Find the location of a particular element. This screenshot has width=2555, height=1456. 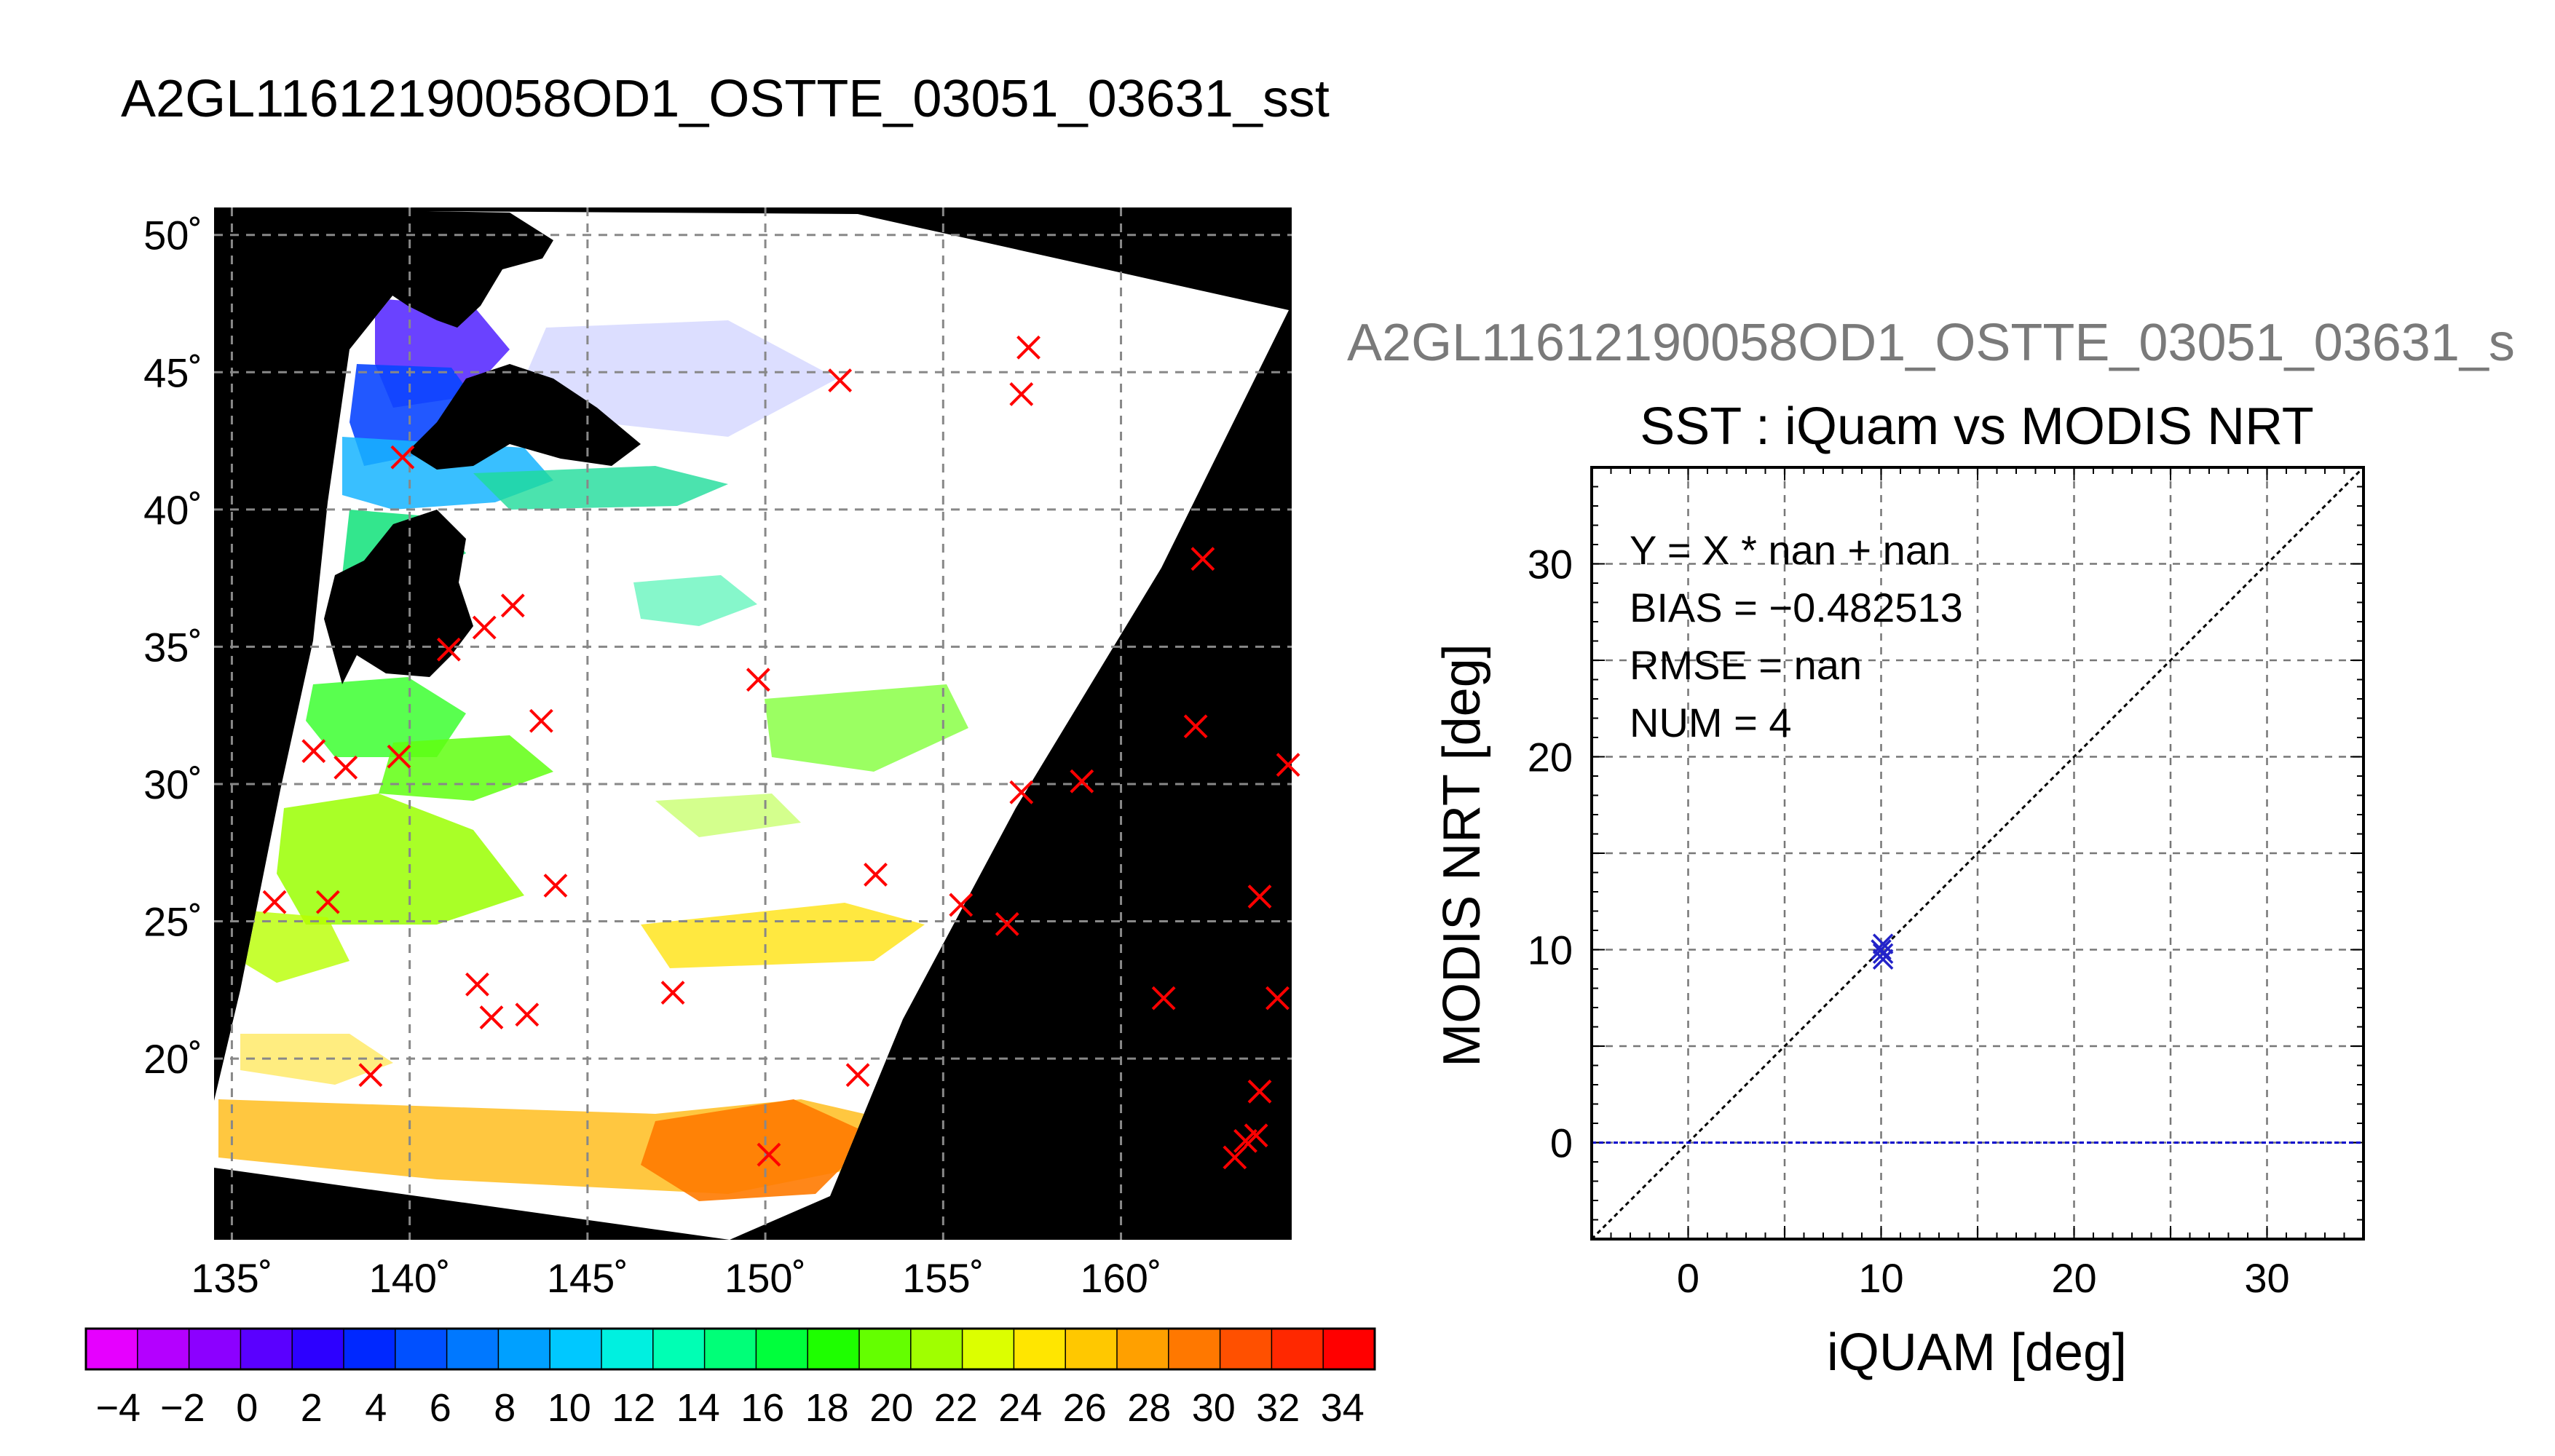

lat-tick-label: 50˚ is located at coordinates (172, 235).